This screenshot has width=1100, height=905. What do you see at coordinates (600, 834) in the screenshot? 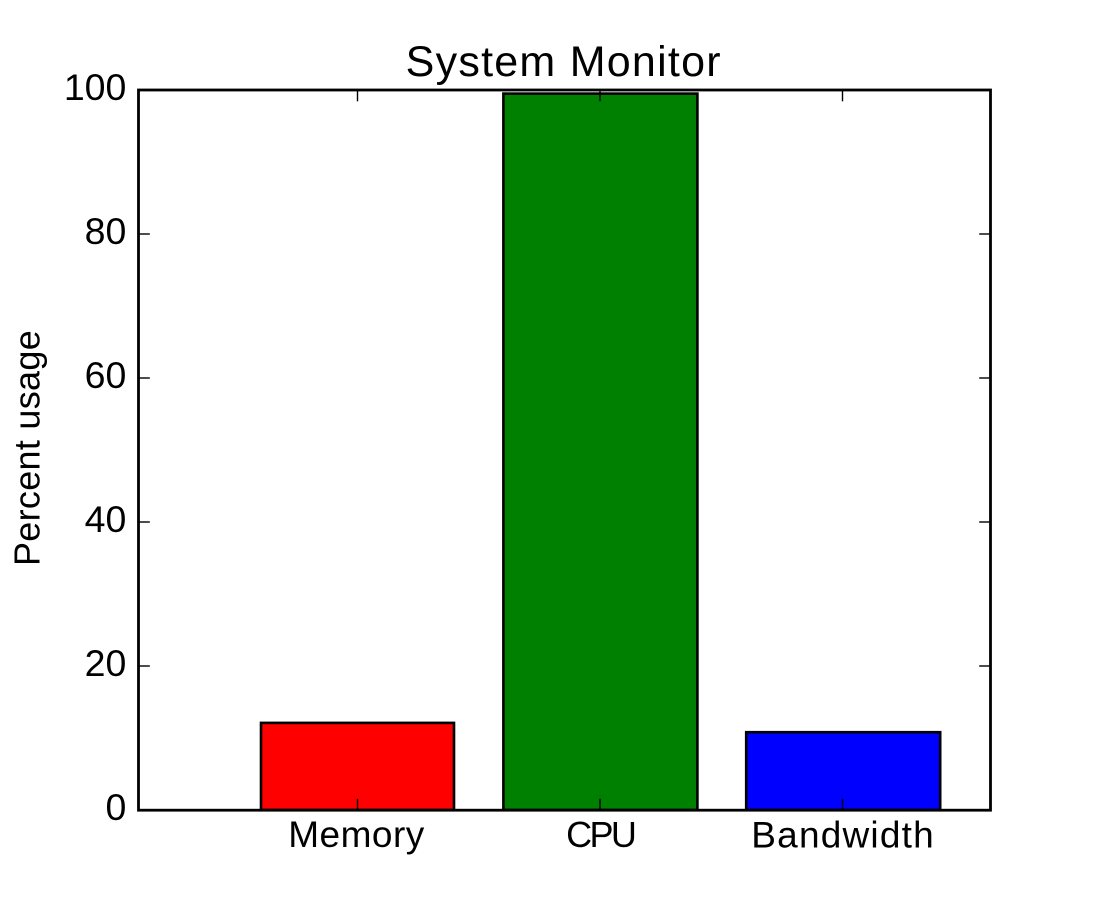
I see `svg-text: CPU` at bounding box center [600, 834].